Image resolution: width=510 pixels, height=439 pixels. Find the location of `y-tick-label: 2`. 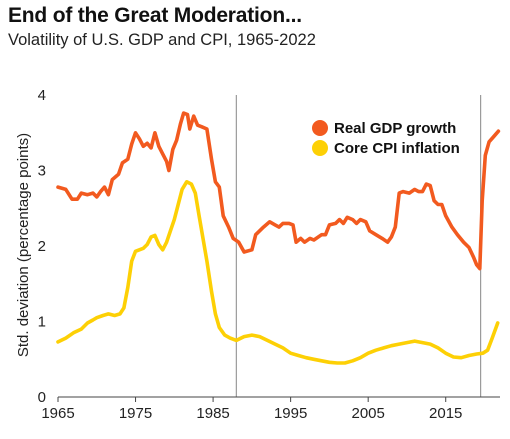

y-tick-label: 2 is located at coordinates (42, 246).